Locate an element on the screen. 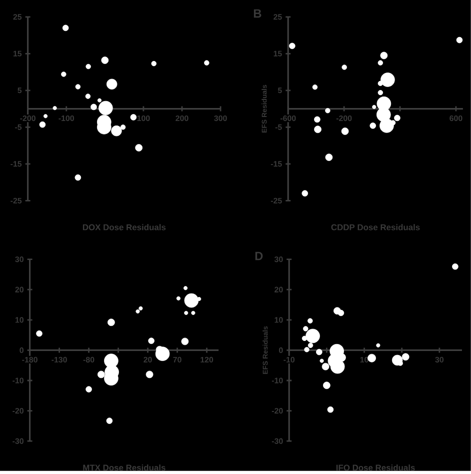  x-axis-title: IFO Dose Residuals is located at coordinates (375, 467).